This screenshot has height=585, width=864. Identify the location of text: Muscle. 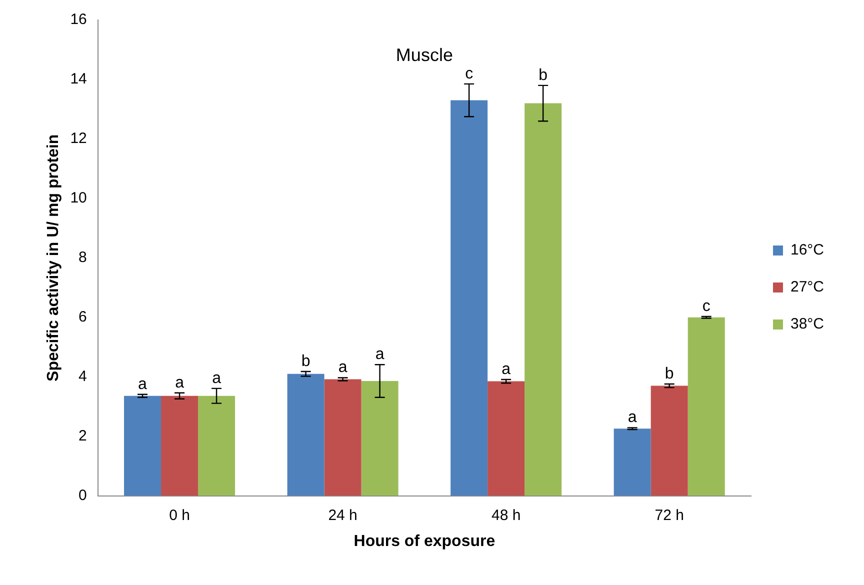
(424, 54).